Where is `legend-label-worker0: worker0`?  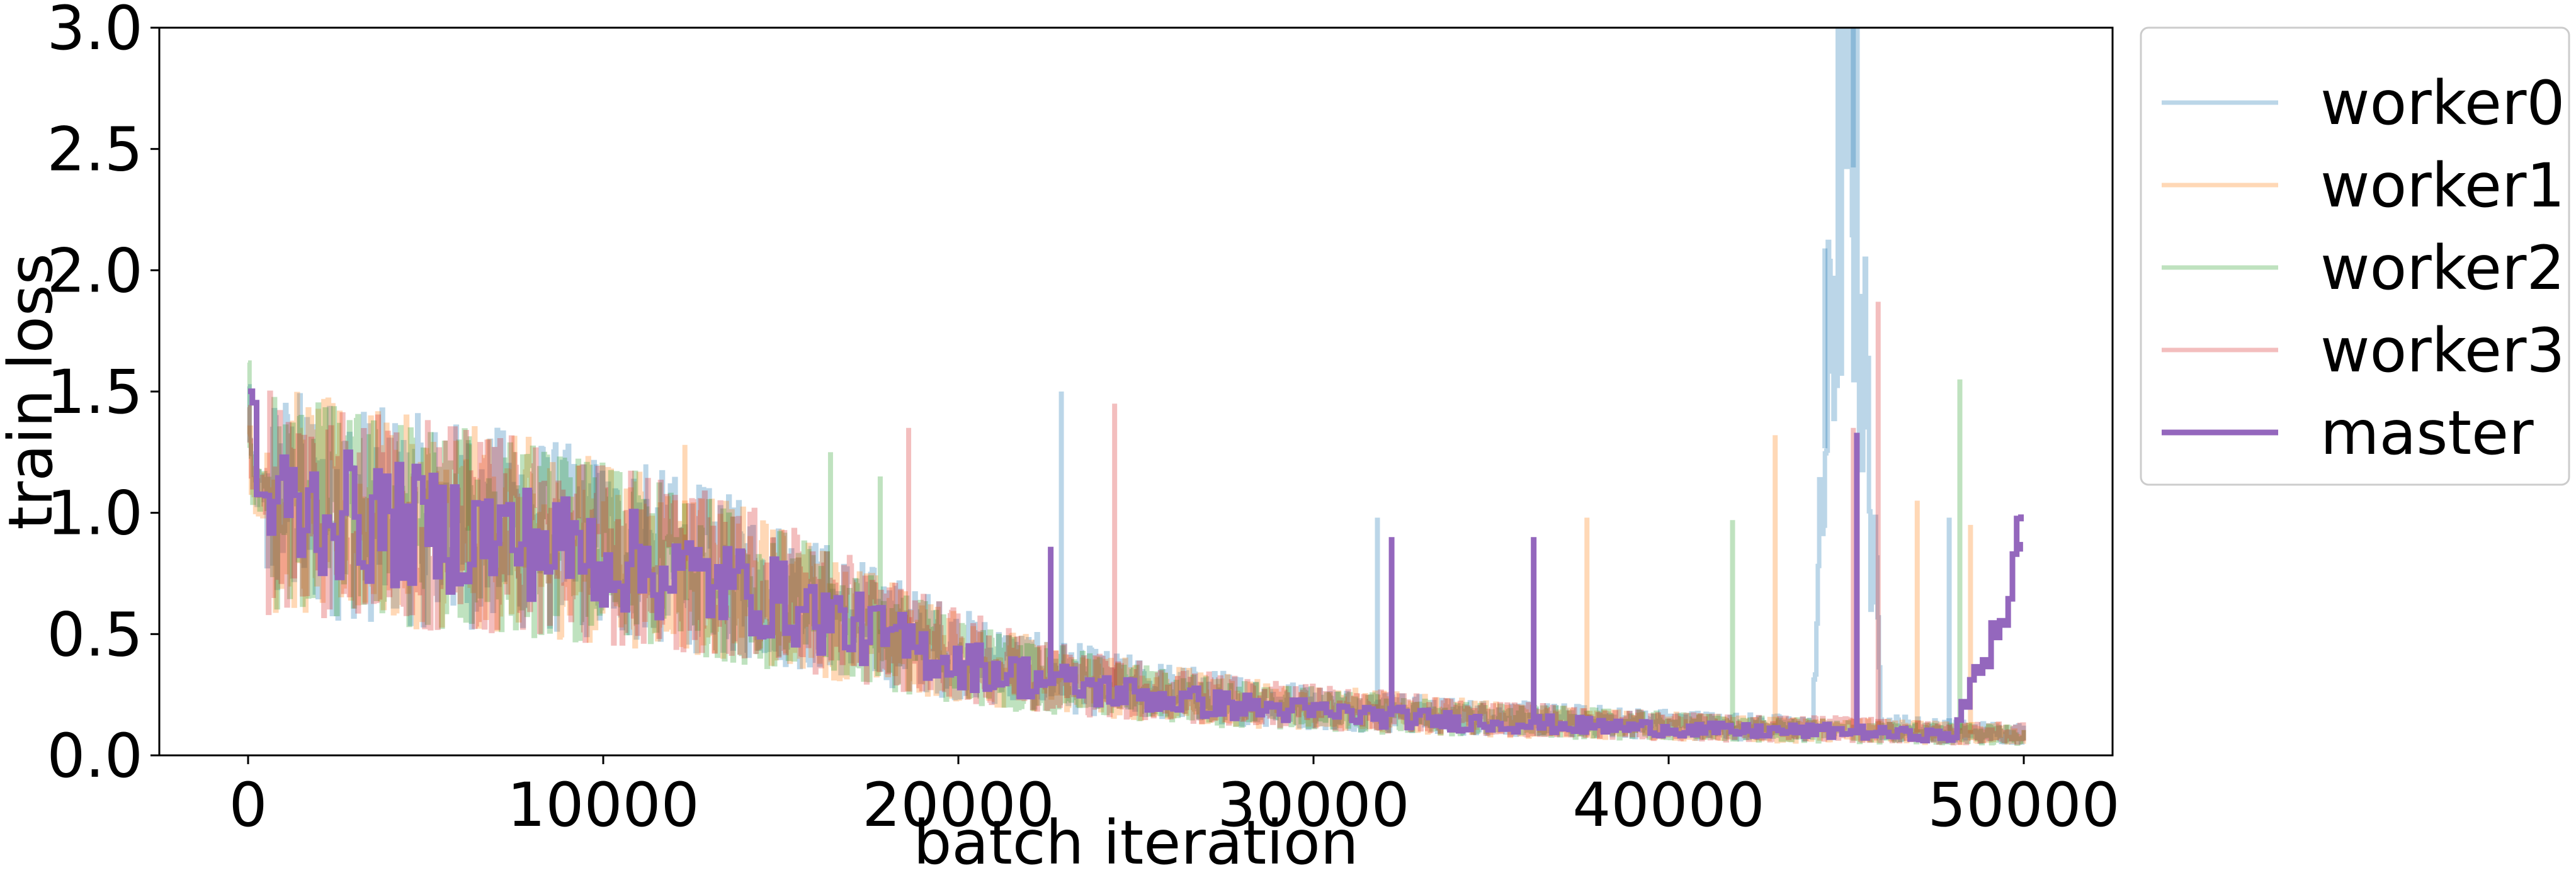 legend-label-worker0: worker0 is located at coordinates (2442, 103).